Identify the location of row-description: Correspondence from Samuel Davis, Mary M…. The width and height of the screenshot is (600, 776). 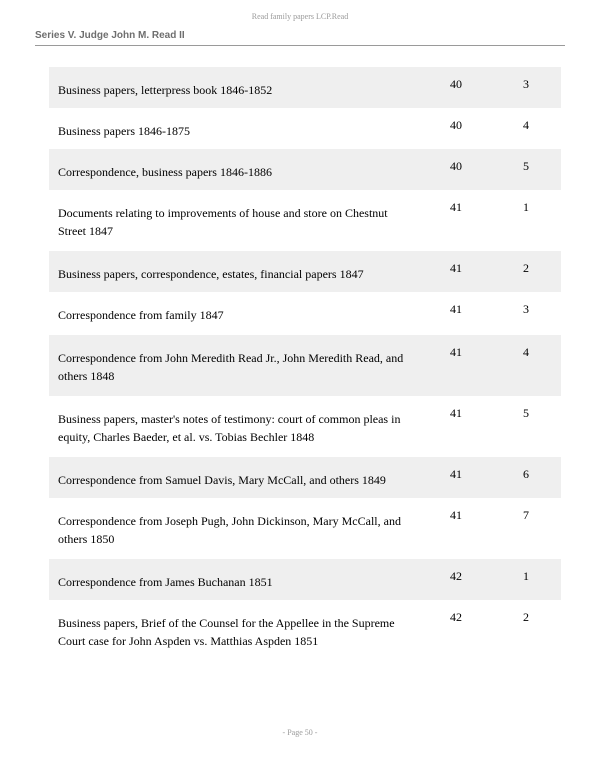
(222, 480).